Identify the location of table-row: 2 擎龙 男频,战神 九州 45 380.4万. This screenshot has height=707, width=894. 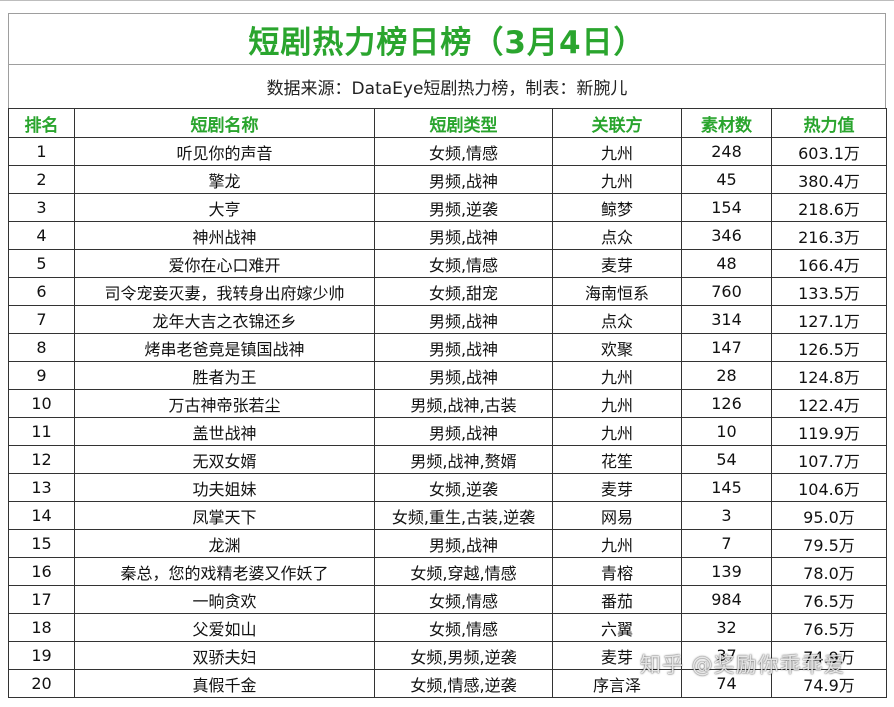
(447, 179).